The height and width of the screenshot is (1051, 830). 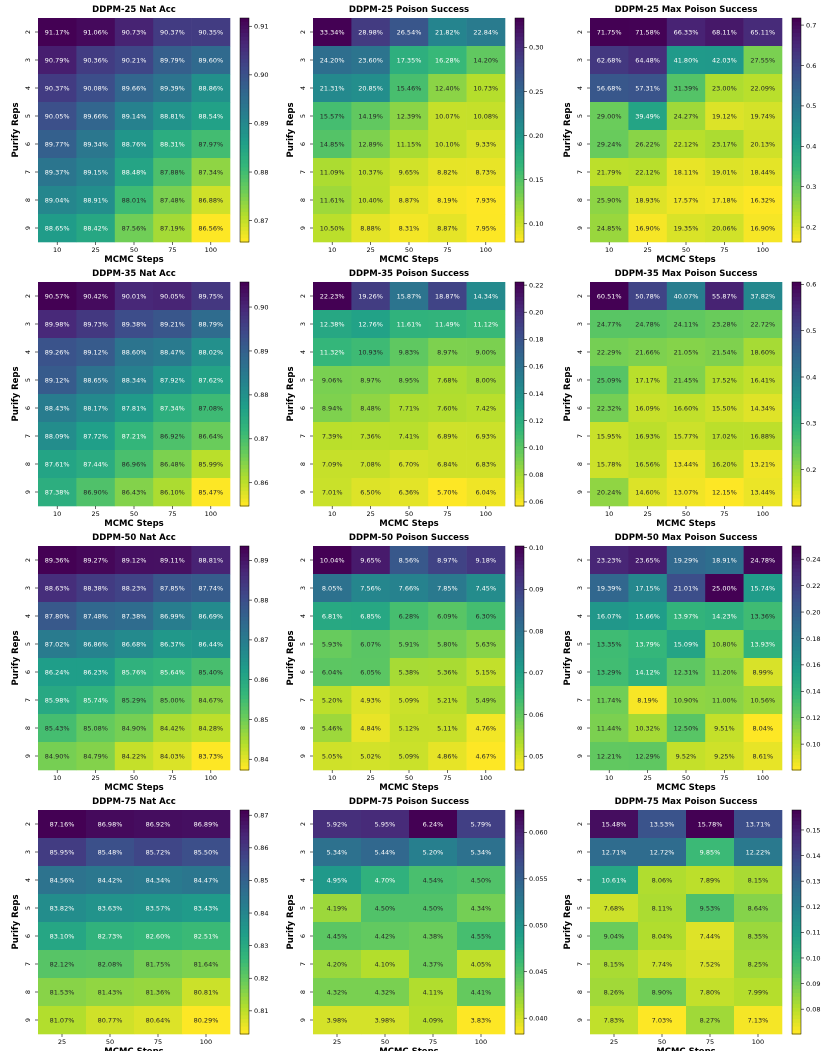 I want to click on colorbar-tick-label: 0.06, so click(x=536, y=502).